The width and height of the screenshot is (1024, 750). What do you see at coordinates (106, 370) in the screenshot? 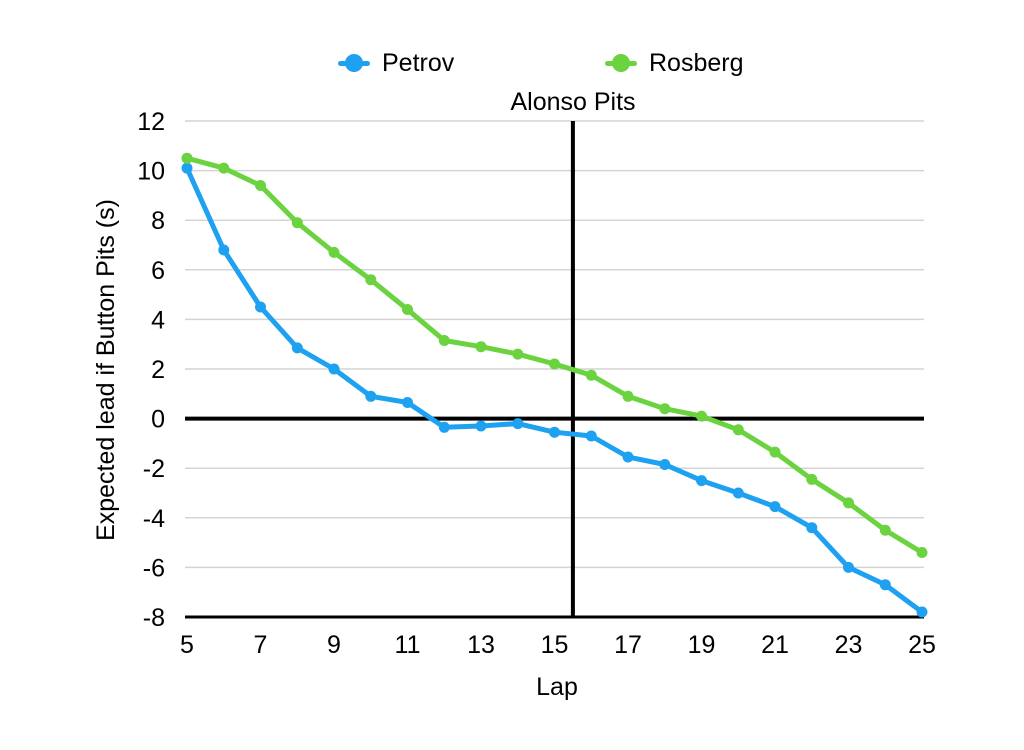
I see `y-axis-title: Expected lead if Button Pits (s)` at bounding box center [106, 370].